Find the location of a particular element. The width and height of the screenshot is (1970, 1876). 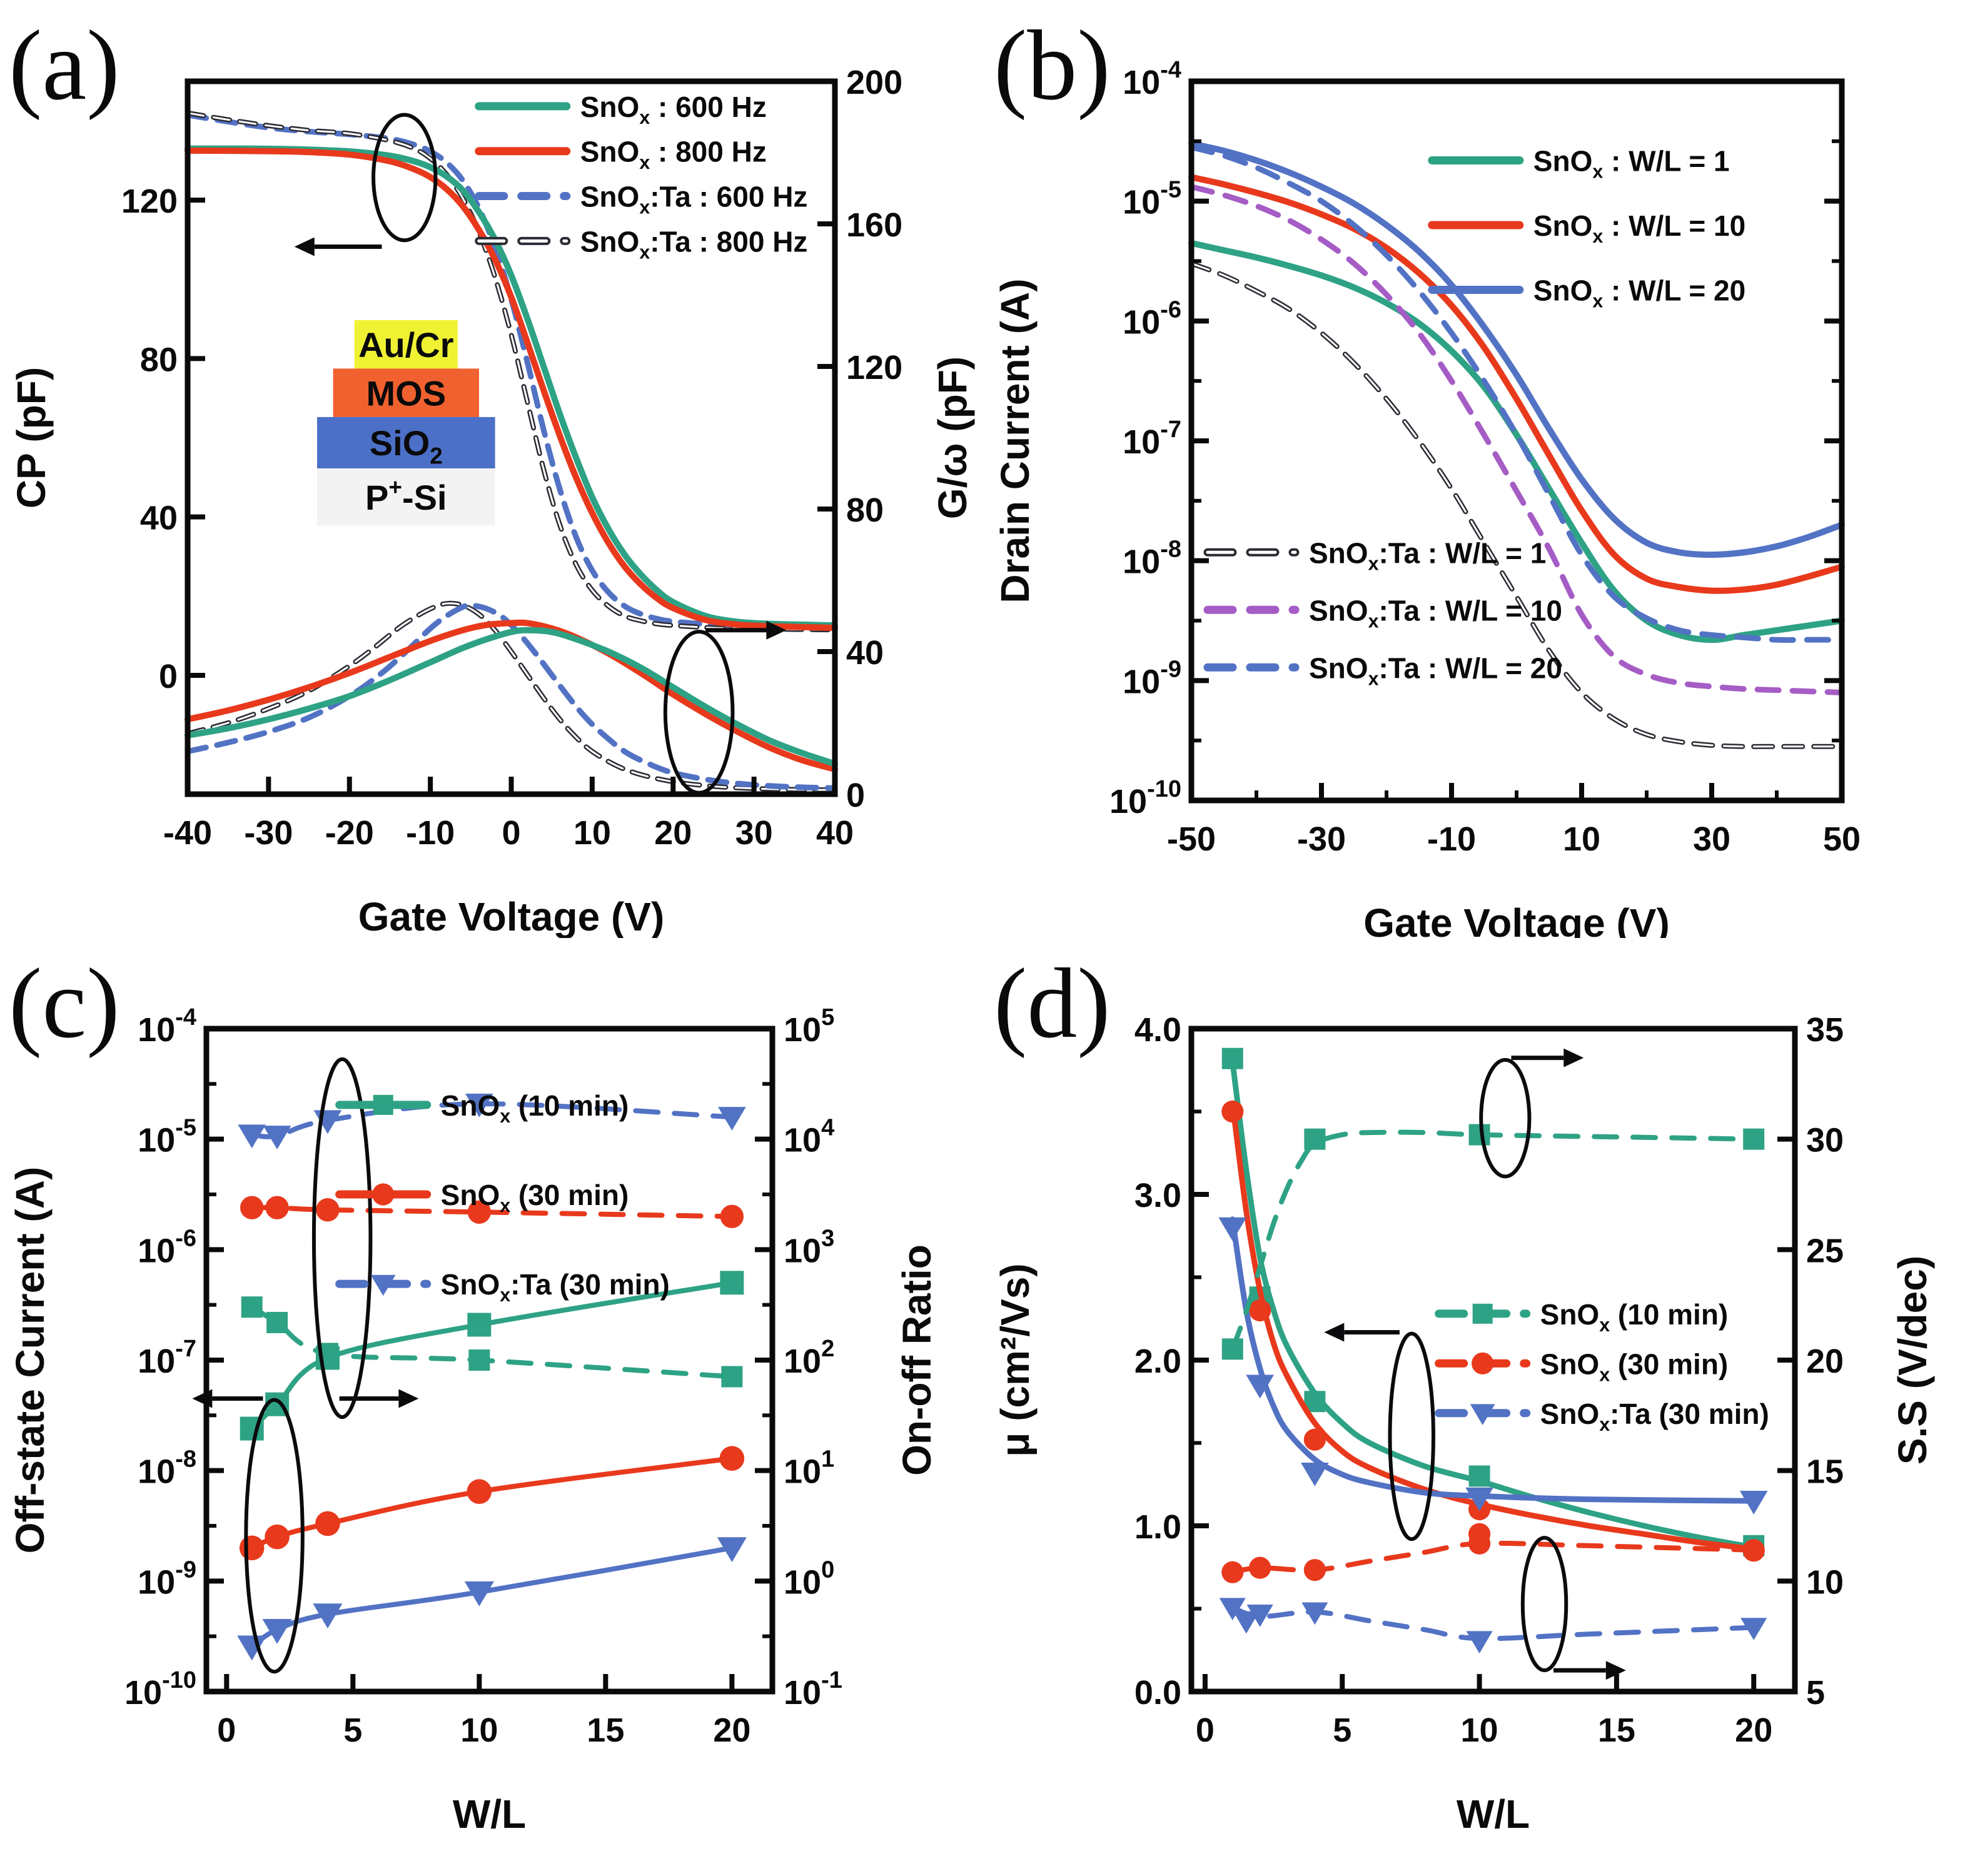

legend-label: SnOx : W/L = 10 is located at coordinates (1639, 228).